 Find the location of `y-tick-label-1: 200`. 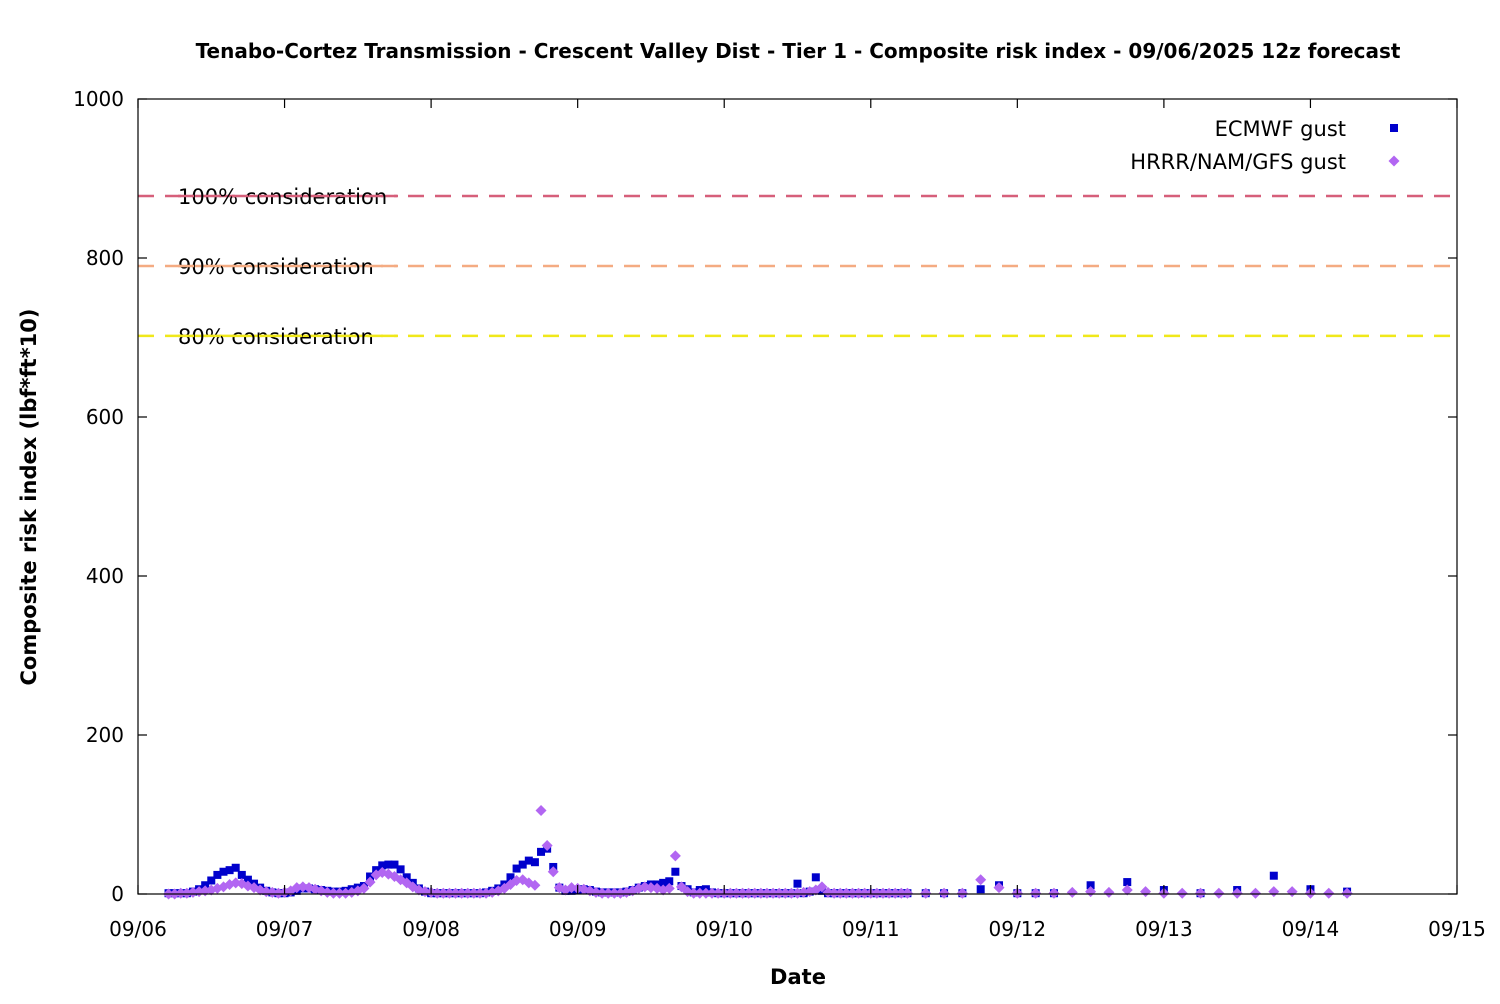

y-tick-label-1: 200 is located at coordinates (105, 735).